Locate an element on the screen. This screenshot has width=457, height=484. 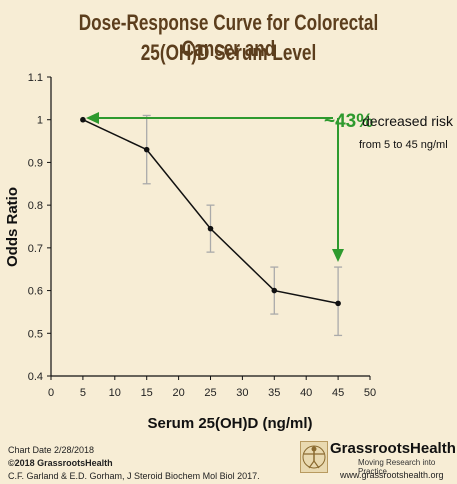
annotation-percent: ~43% is located at coordinates (348, 121).